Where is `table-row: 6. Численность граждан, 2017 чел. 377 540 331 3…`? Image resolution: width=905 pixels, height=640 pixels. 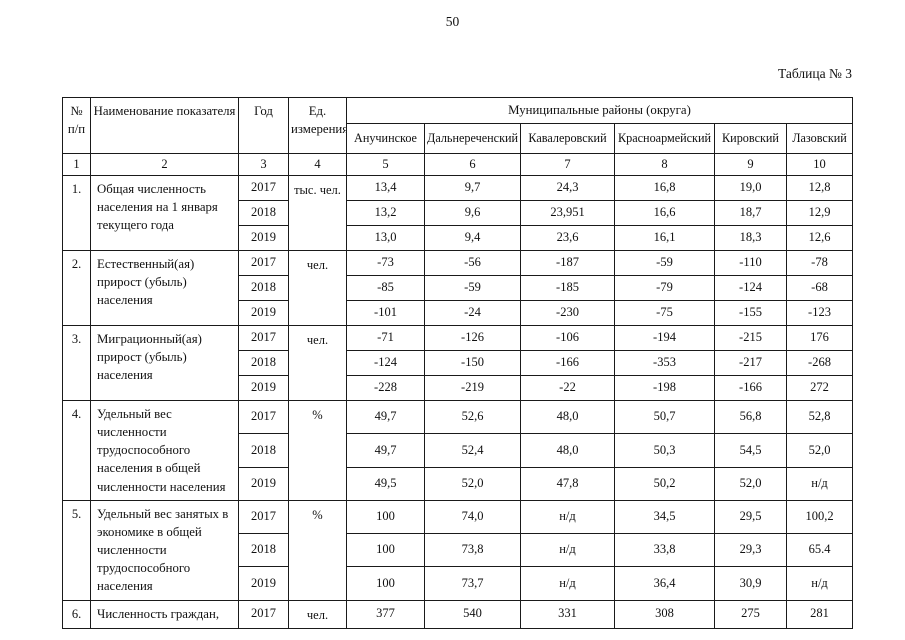 table-row: 6. Численность граждан, 2017 чел. 377 540 331 3… is located at coordinates (458, 614).